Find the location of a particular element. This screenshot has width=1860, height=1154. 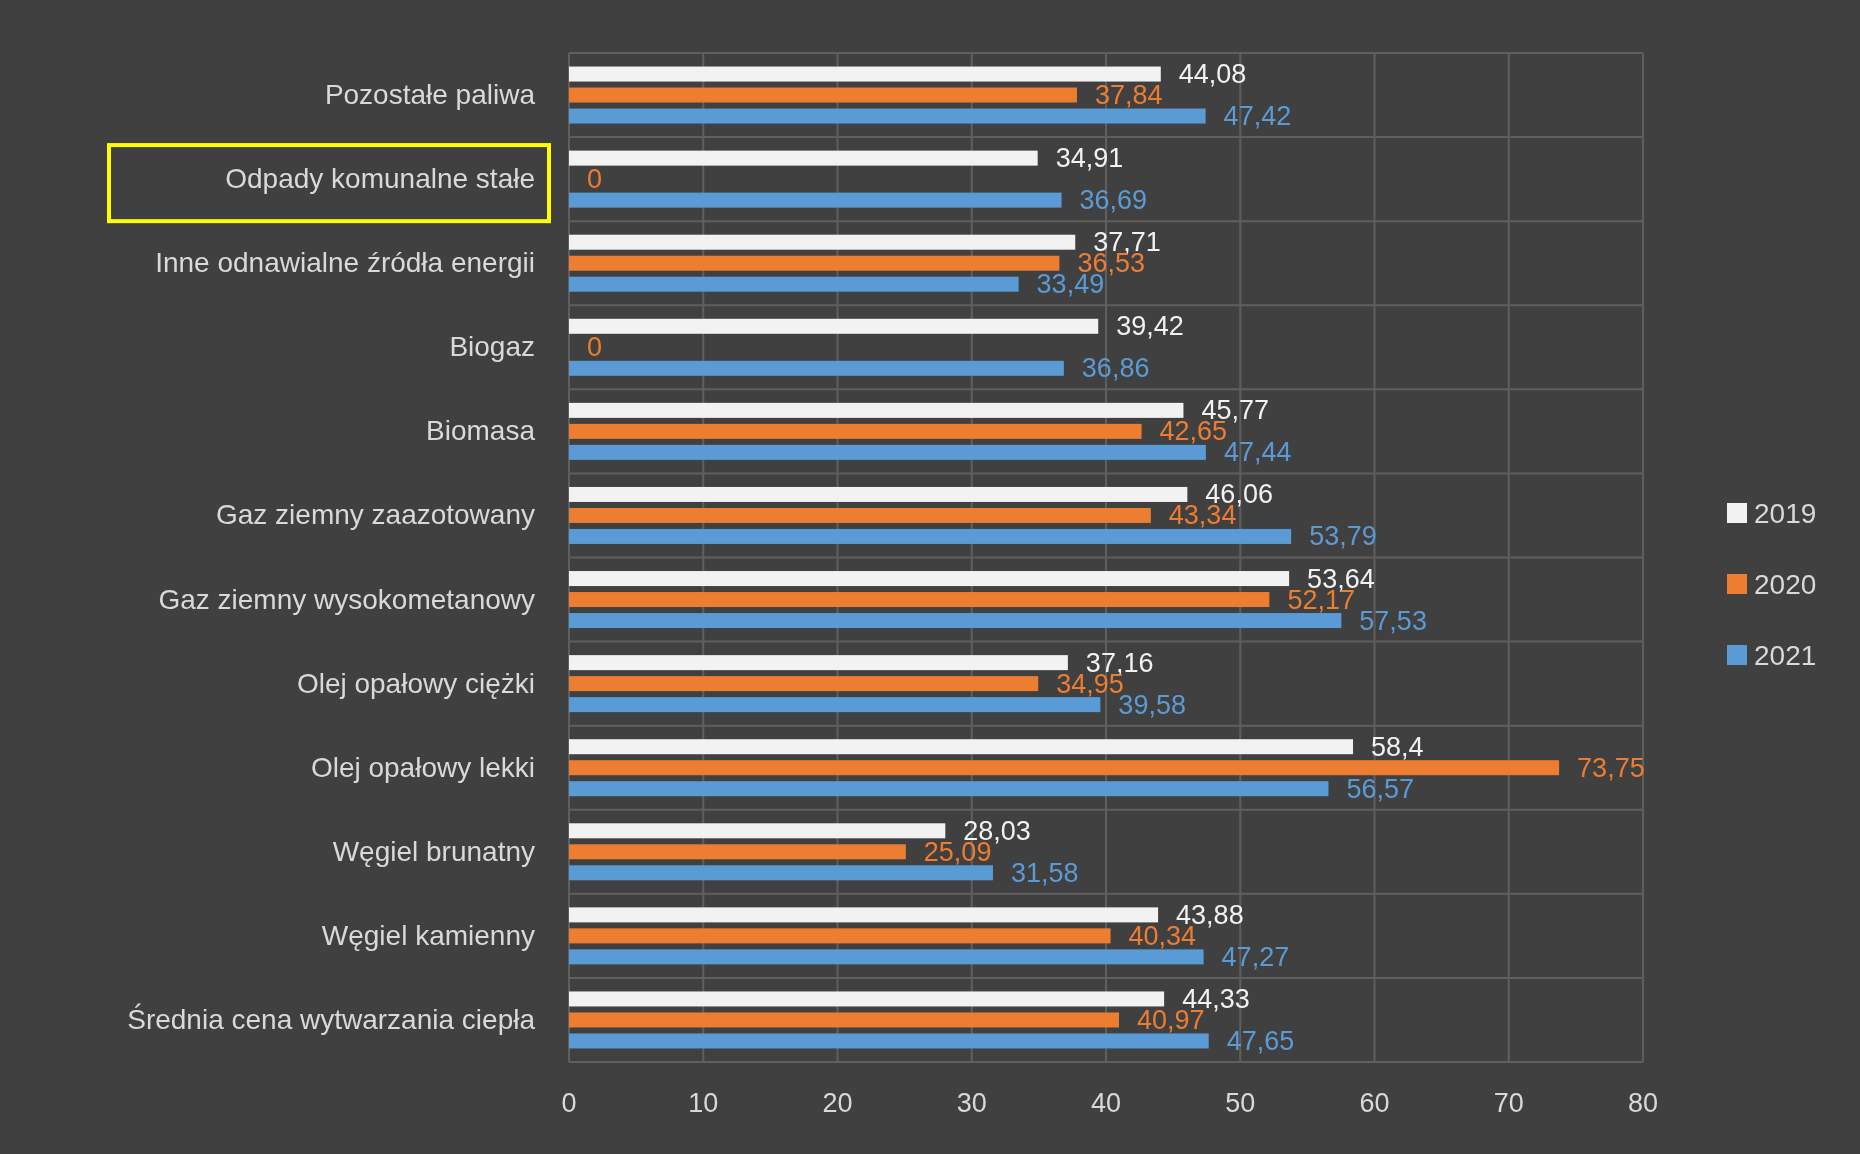

data-label: 31,58 is located at coordinates (1044, 872).